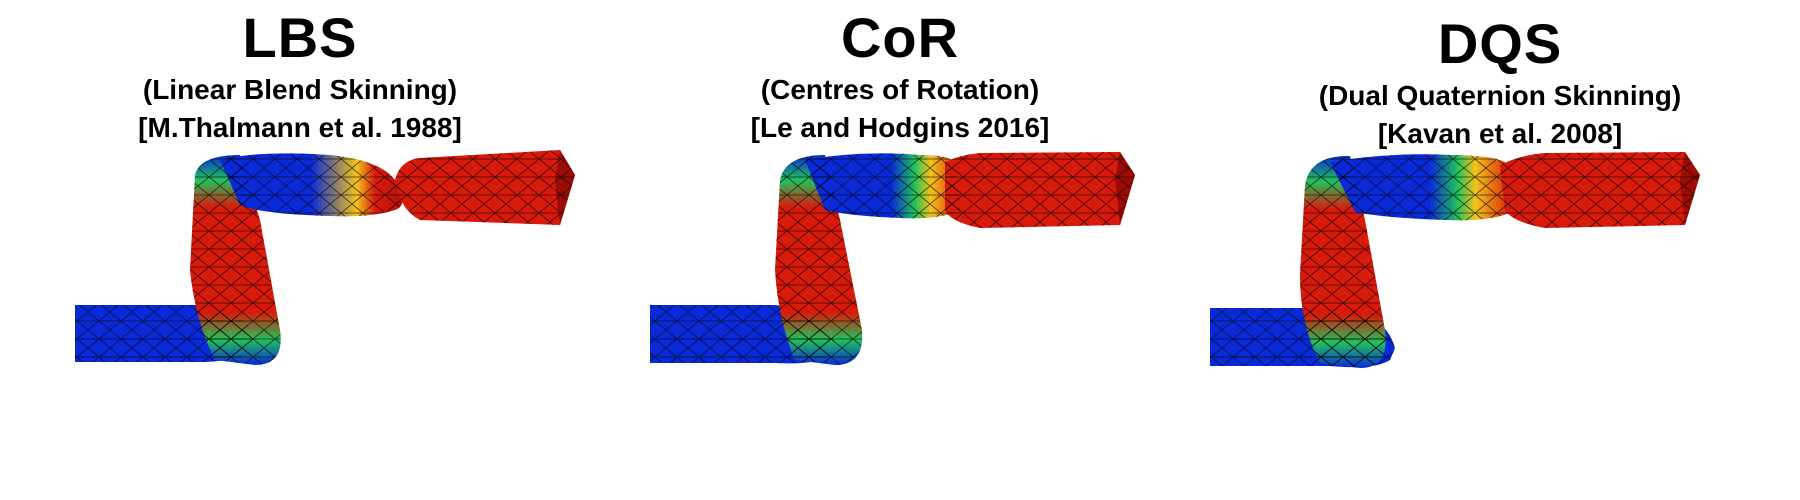  I want to click on panel-title: CoR, so click(900, 37).